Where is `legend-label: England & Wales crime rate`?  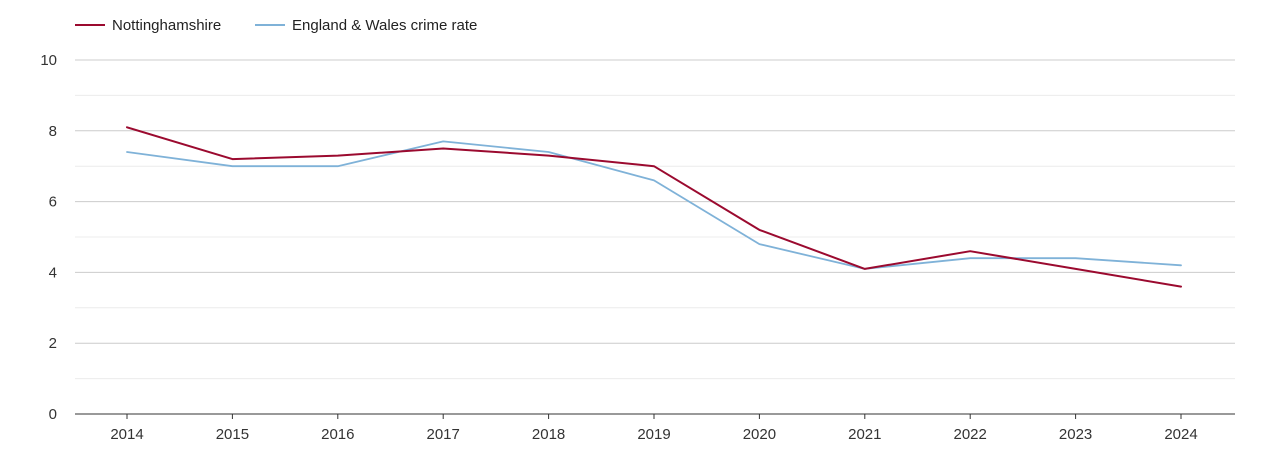 legend-label: England & Wales crime rate is located at coordinates (384, 25).